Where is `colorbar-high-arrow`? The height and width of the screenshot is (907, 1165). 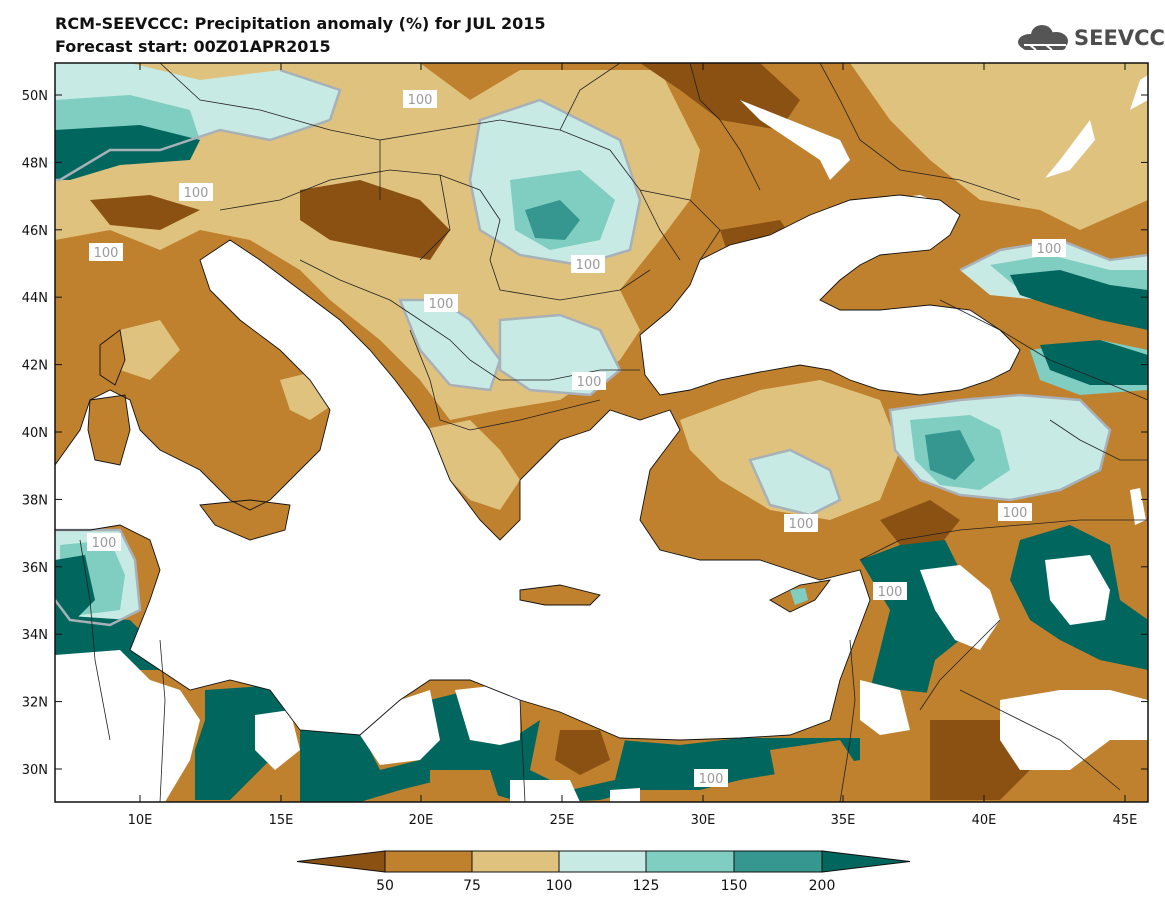 colorbar-high-arrow is located at coordinates (866, 861).